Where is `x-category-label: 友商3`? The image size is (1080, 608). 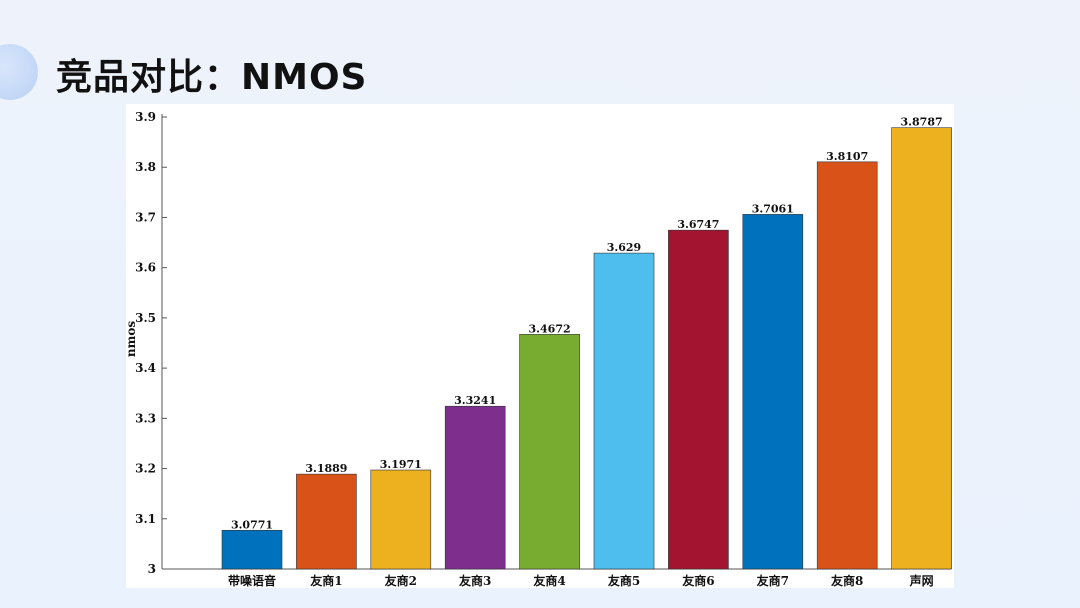 x-category-label: 友商3 is located at coordinates (474, 580).